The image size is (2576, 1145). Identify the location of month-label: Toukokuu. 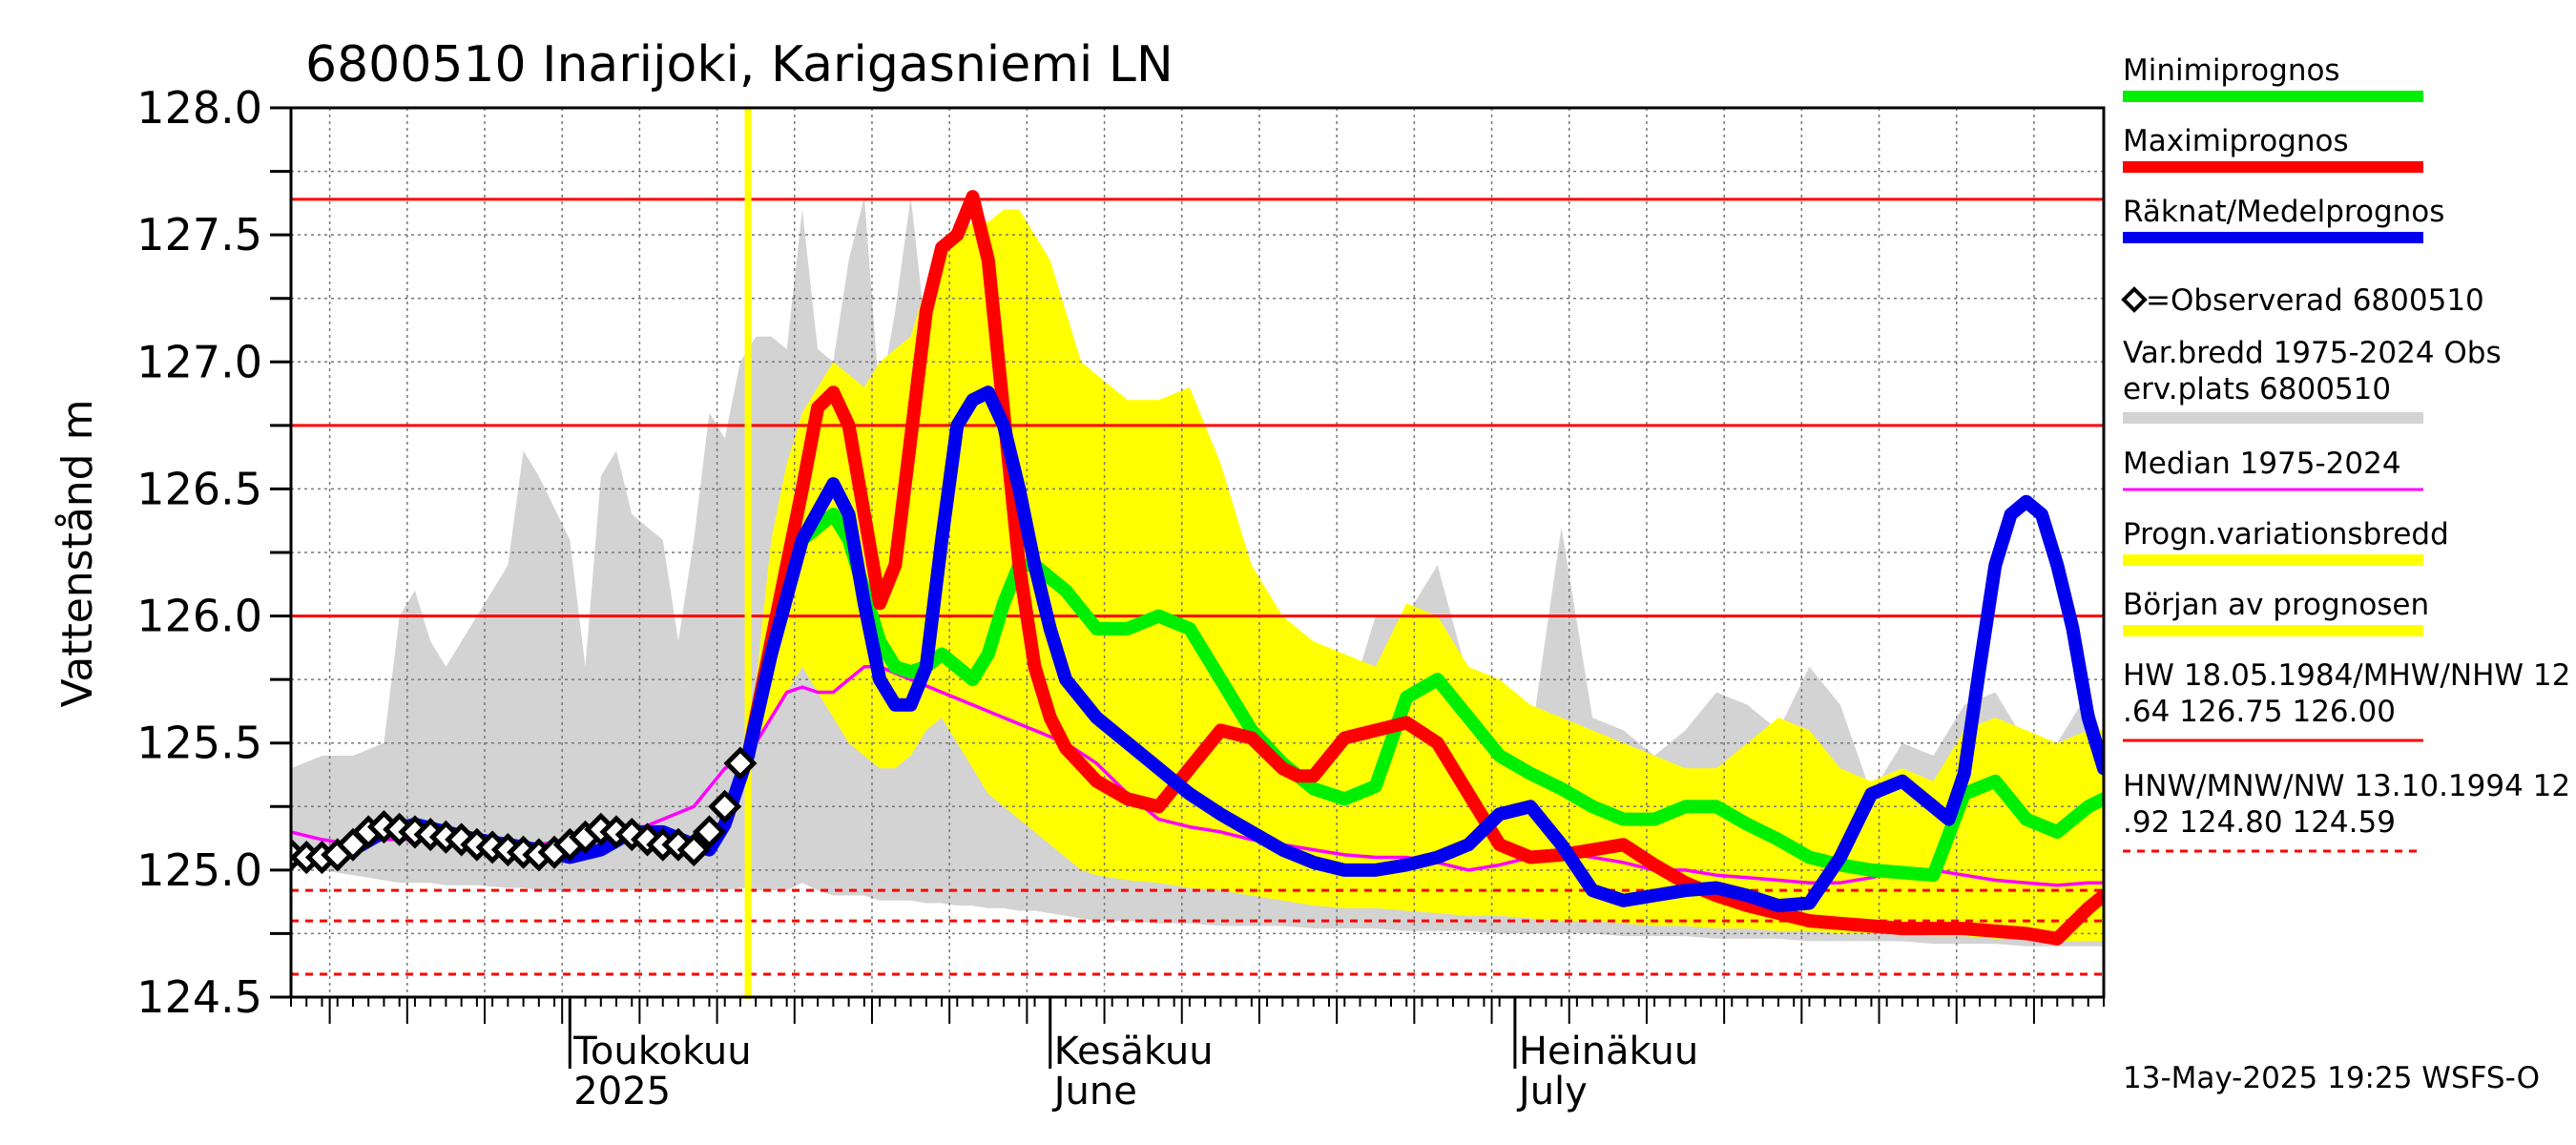
(661, 1051).